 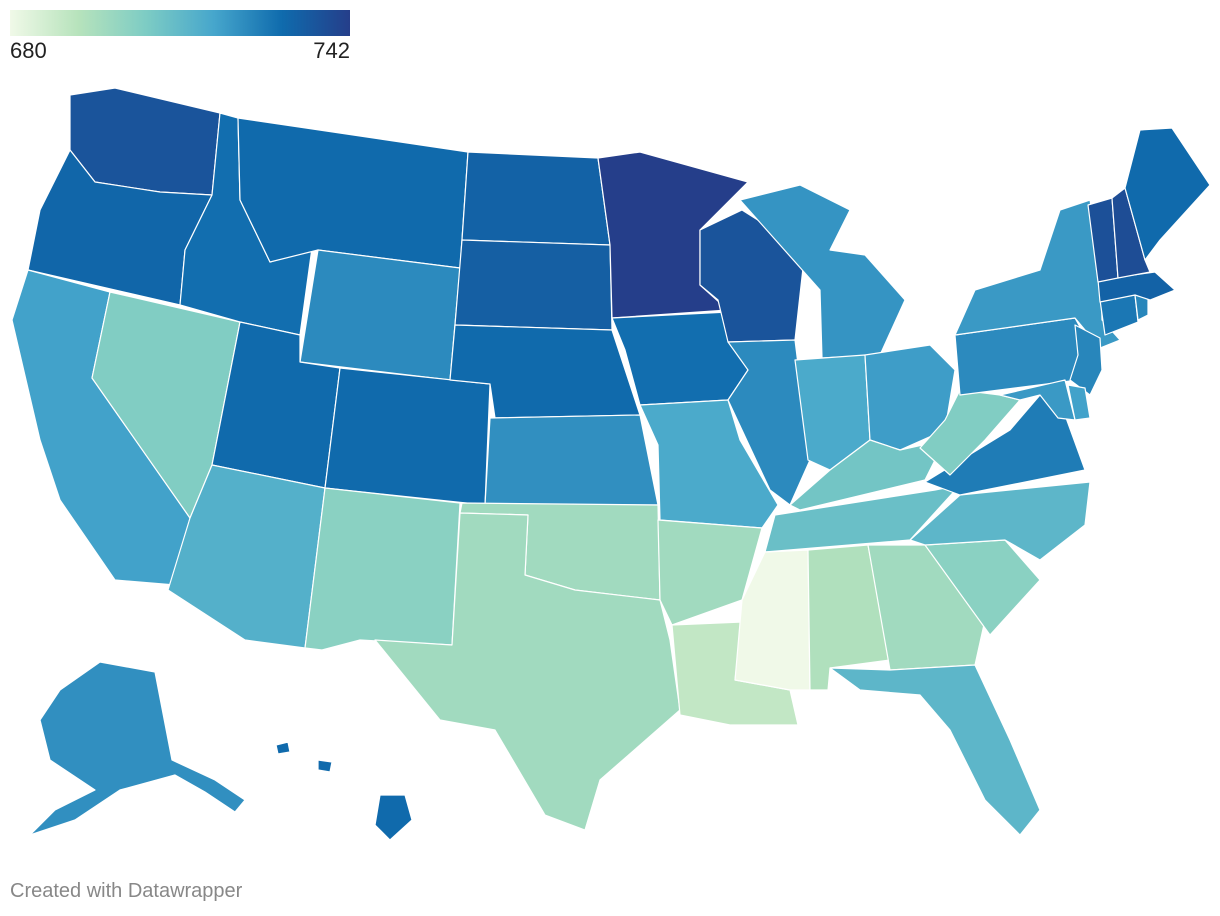 I want to click on legend-gradient-bar, so click(x=180, y=23).